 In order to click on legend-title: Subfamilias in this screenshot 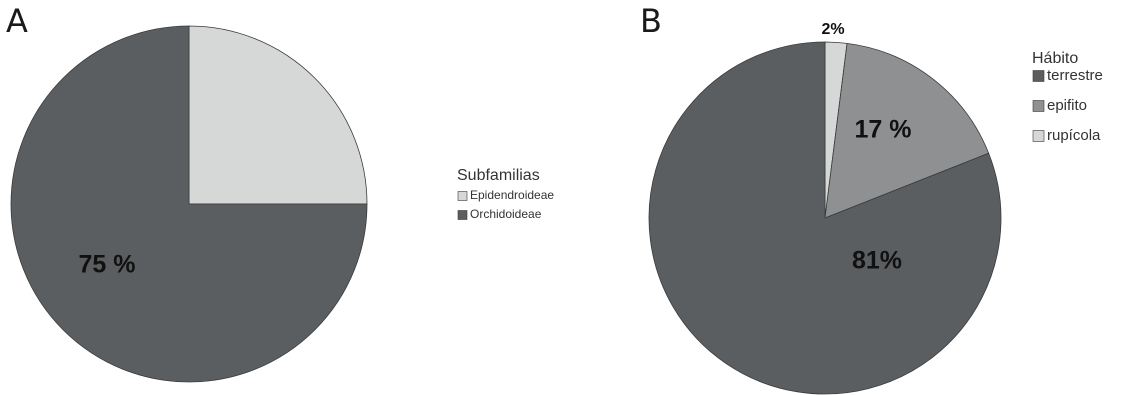, I will do `click(498, 175)`.